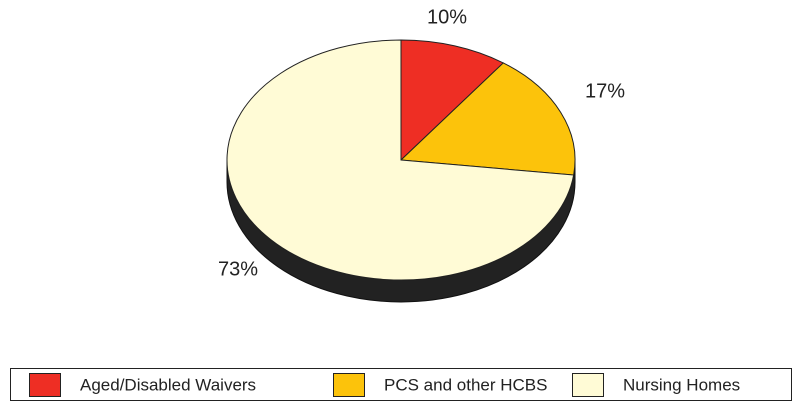 This screenshot has height=401, width=793. Describe the element at coordinates (168, 384) in the screenshot. I see `legend-label: Aged/Disabled Waivers` at that location.